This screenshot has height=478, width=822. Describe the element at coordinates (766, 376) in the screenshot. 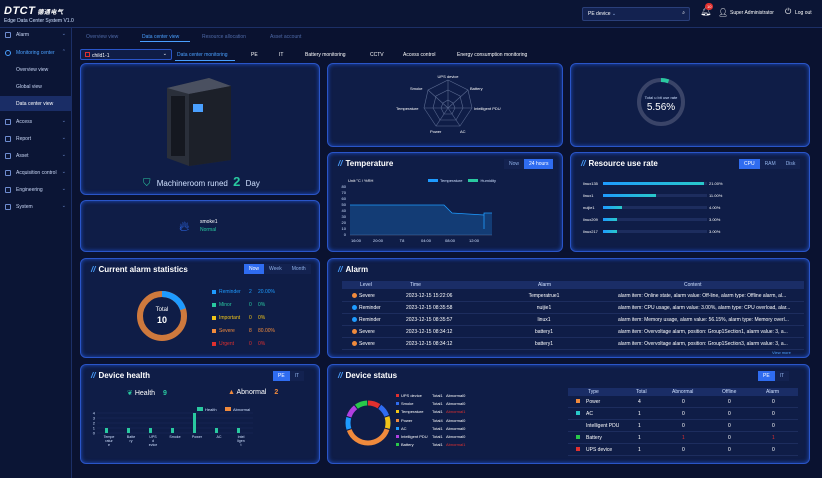

I see `tab-status-pe: PE` at that location.